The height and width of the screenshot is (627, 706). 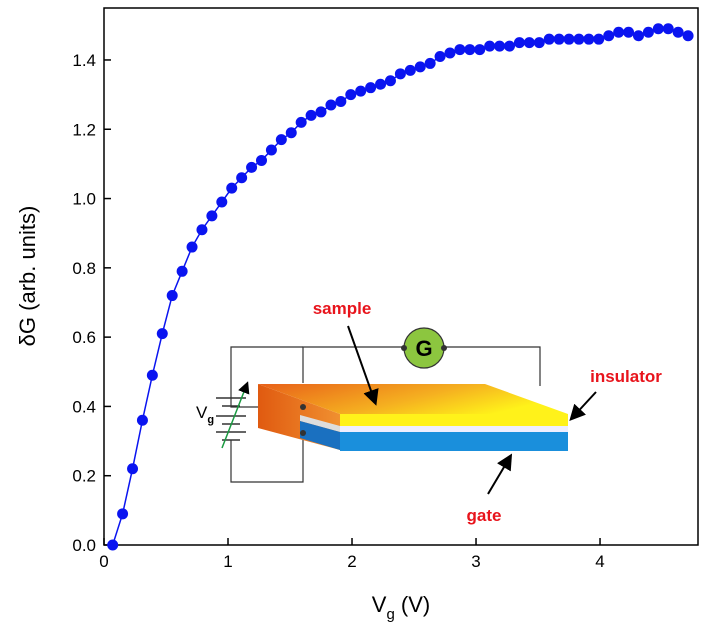 I want to click on source-main: V, so click(x=202, y=412).